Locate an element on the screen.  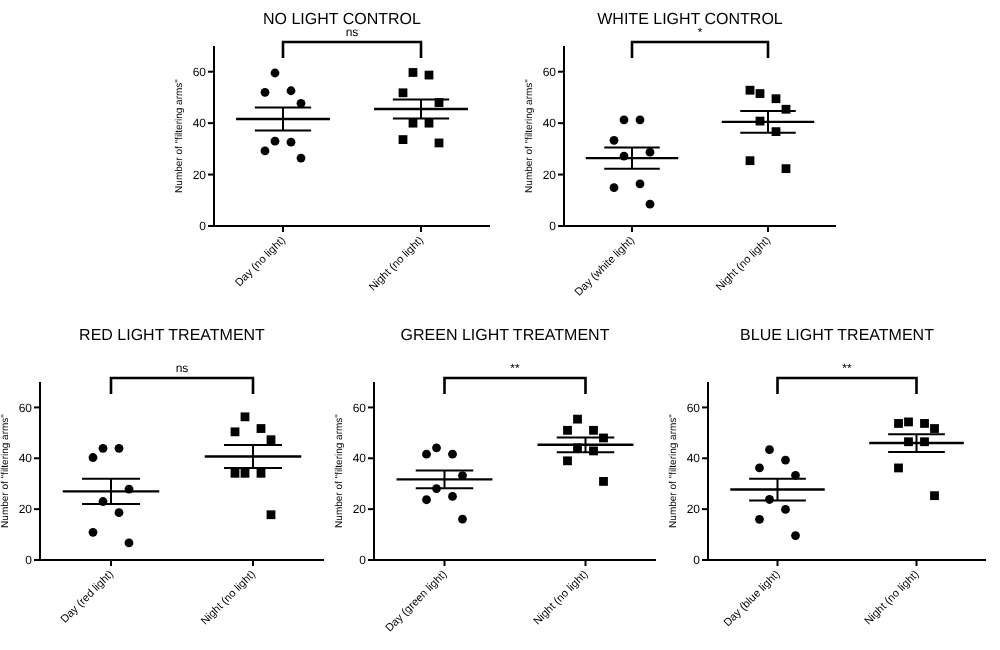
chart-title: NO LIGHT CONTROL is located at coordinates (343, 19).